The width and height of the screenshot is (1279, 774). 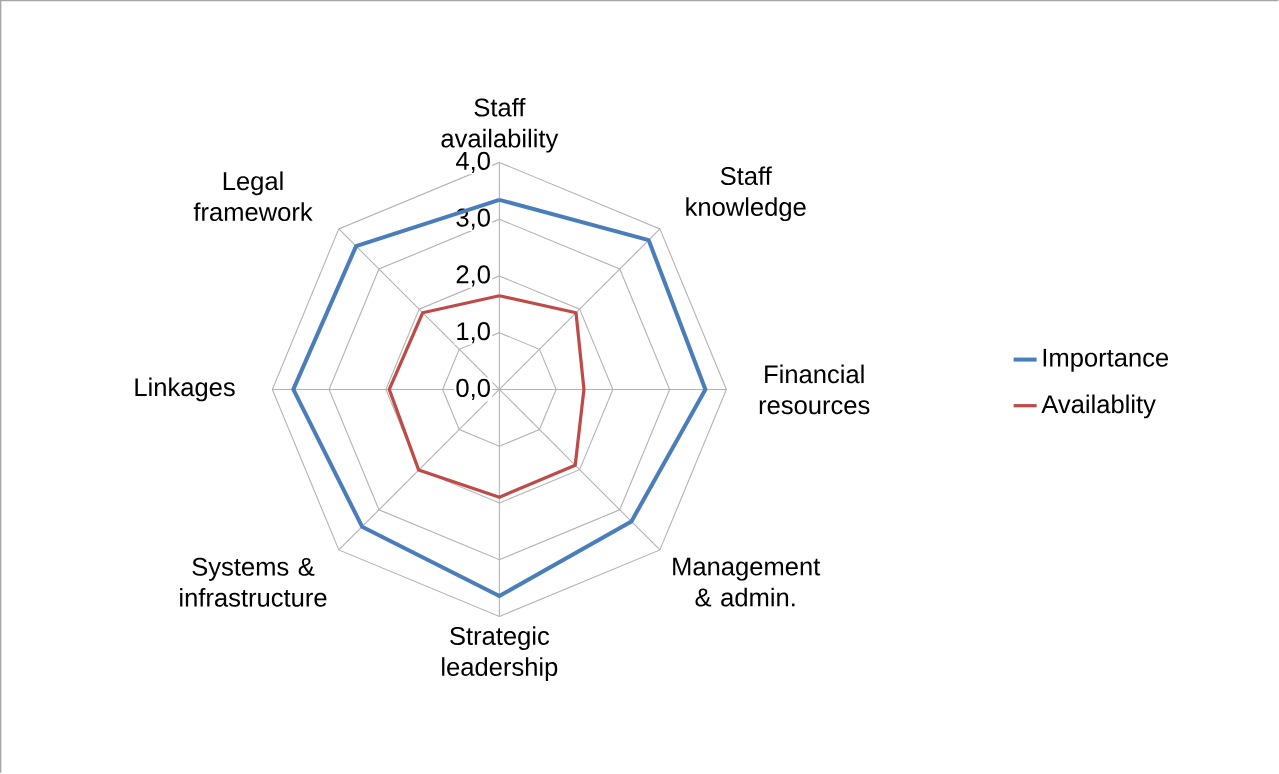 I want to click on spoke-label: Linkages, so click(x=185, y=389).